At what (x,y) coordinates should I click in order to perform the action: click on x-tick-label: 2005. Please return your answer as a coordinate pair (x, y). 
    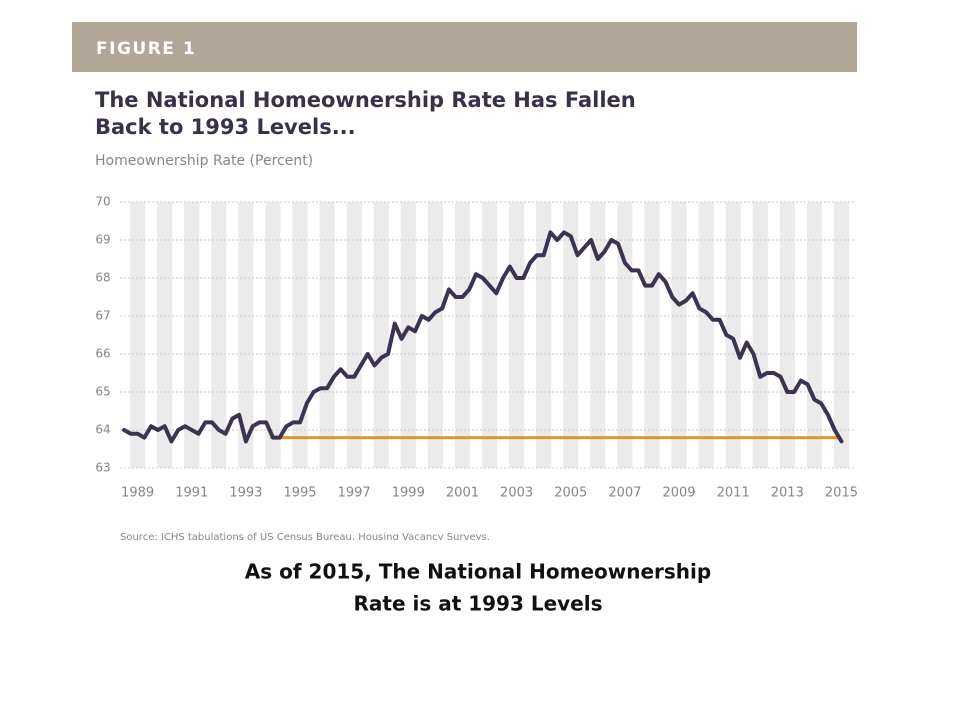
    Looking at the image, I should click on (570, 493).